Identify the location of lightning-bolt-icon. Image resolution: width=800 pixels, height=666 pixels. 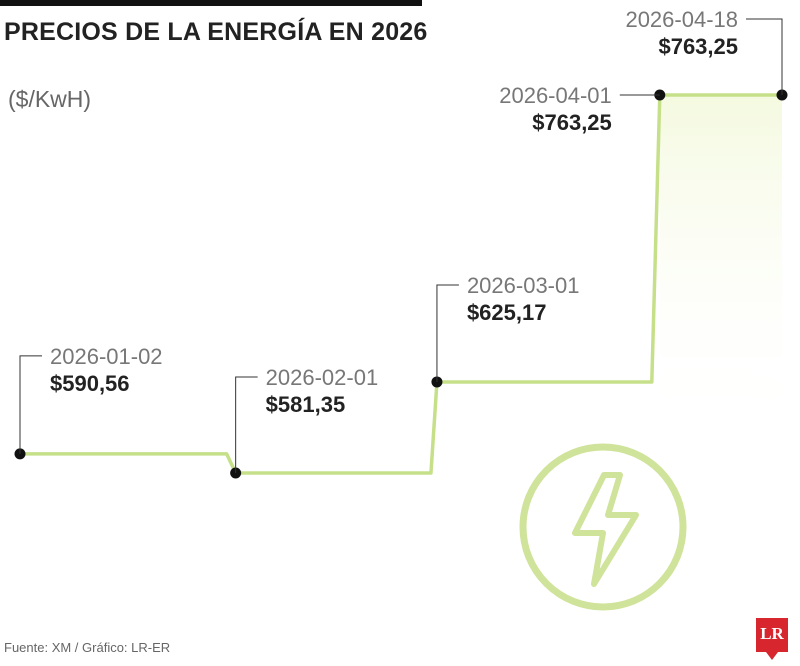
(603, 527).